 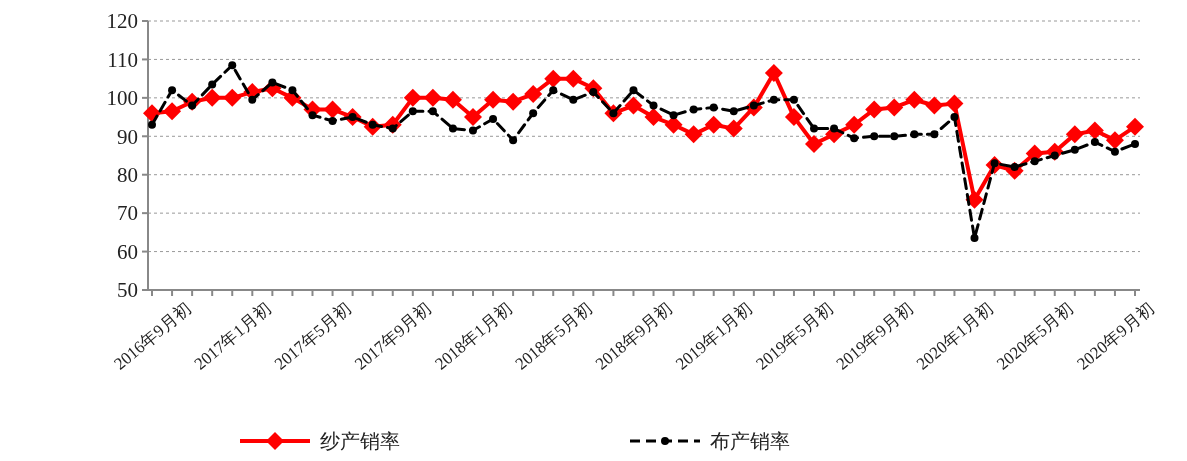 I want to click on y-tick-label: 110, so click(x=122, y=59).